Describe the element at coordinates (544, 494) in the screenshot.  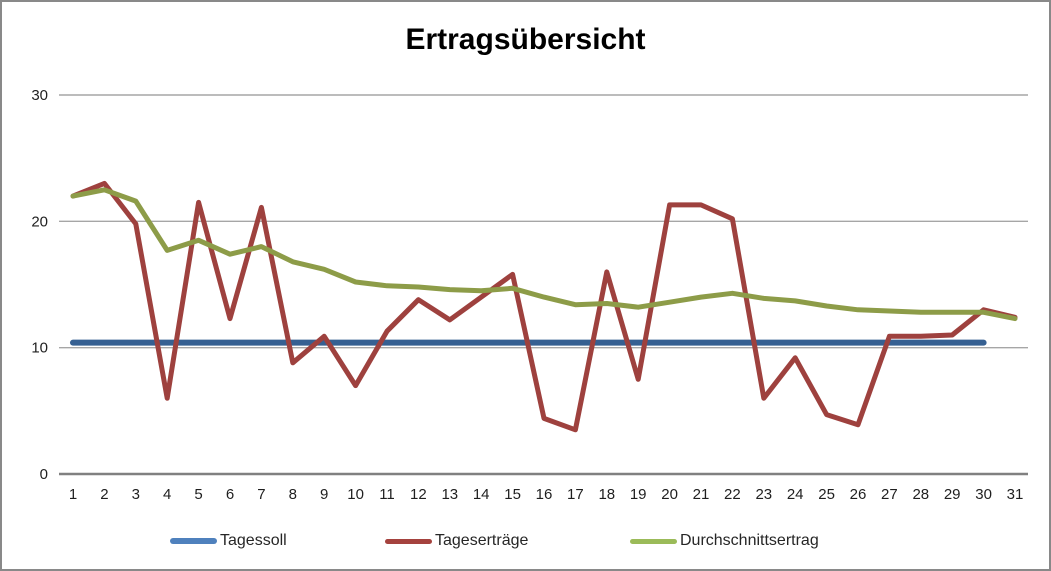
I see `svg-text: 16` at that location.